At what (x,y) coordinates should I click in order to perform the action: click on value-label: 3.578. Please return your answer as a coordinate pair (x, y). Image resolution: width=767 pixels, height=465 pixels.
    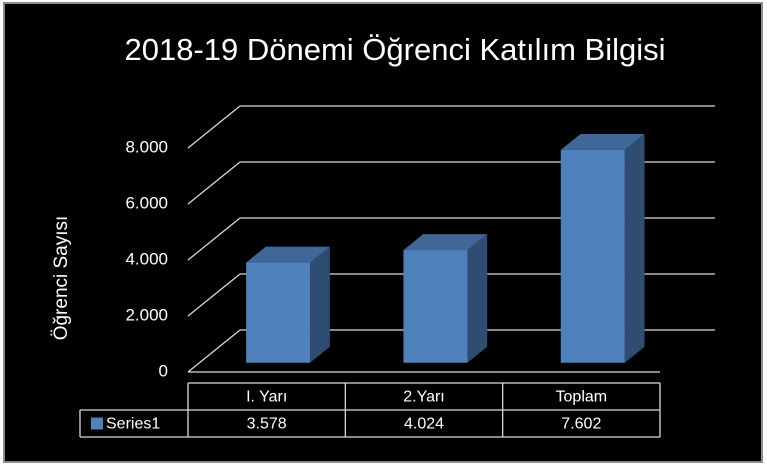
    Looking at the image, I should click on (267, 424).